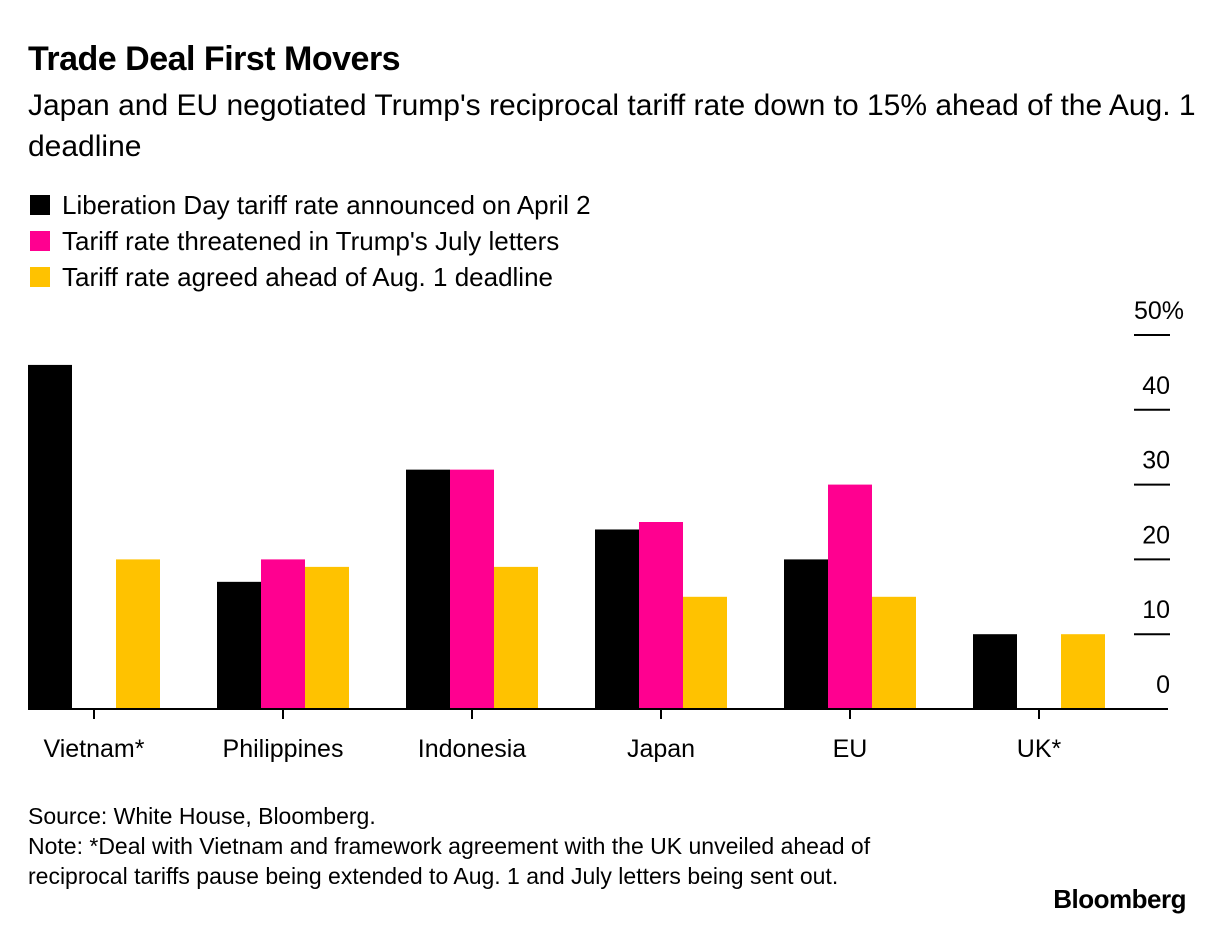  Describe the element at coordinates (40, 241) in the screenshot. I see `legend-swatch-pink` at that location.